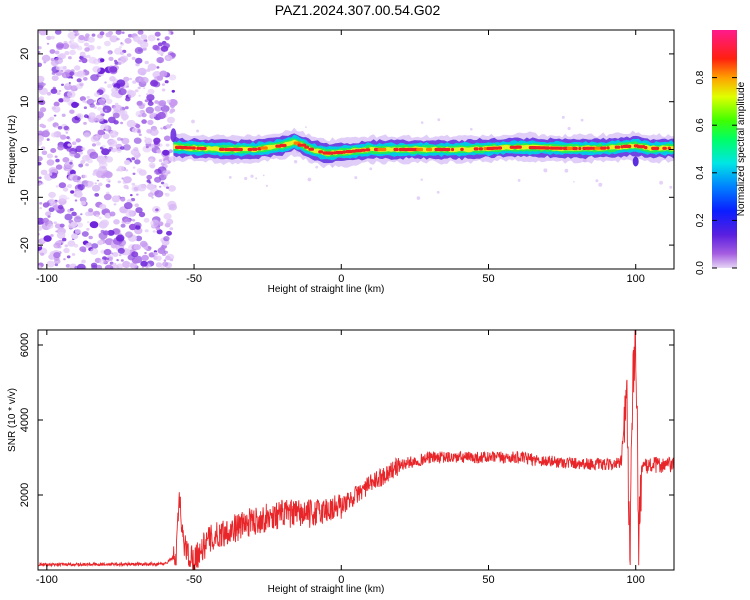 This screenshot has height=600, width=750. Describe the element at coordinates (700, 268) in the screenshot. I see `colorbar-tick-label: 0.0` at that location.